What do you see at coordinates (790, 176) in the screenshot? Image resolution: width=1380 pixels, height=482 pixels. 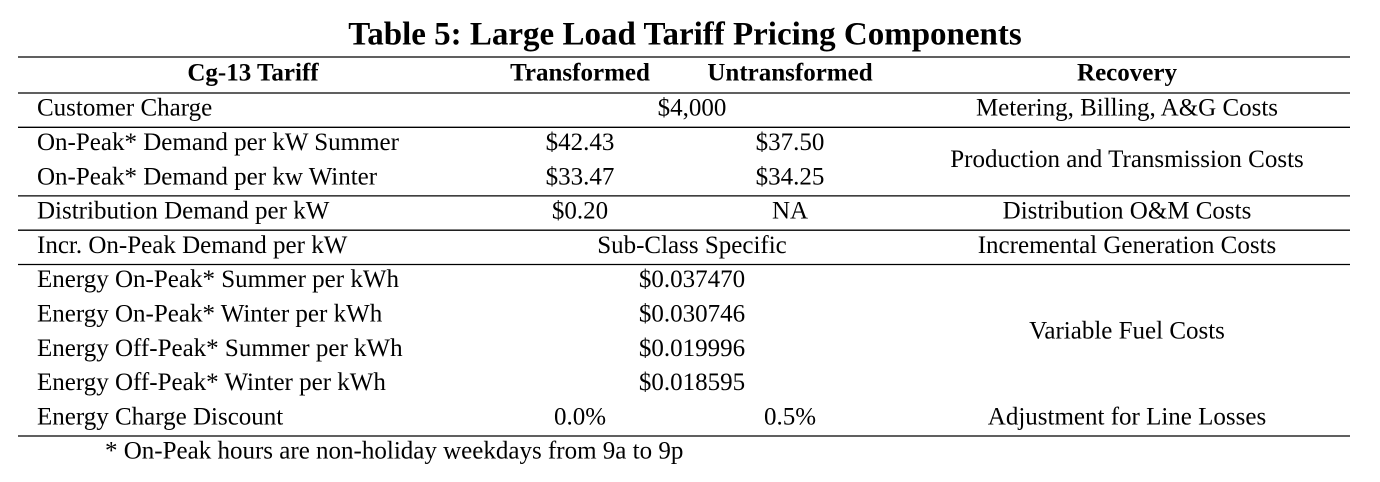 I see `cell-value: $34.25` at bounding box center [790, 176].